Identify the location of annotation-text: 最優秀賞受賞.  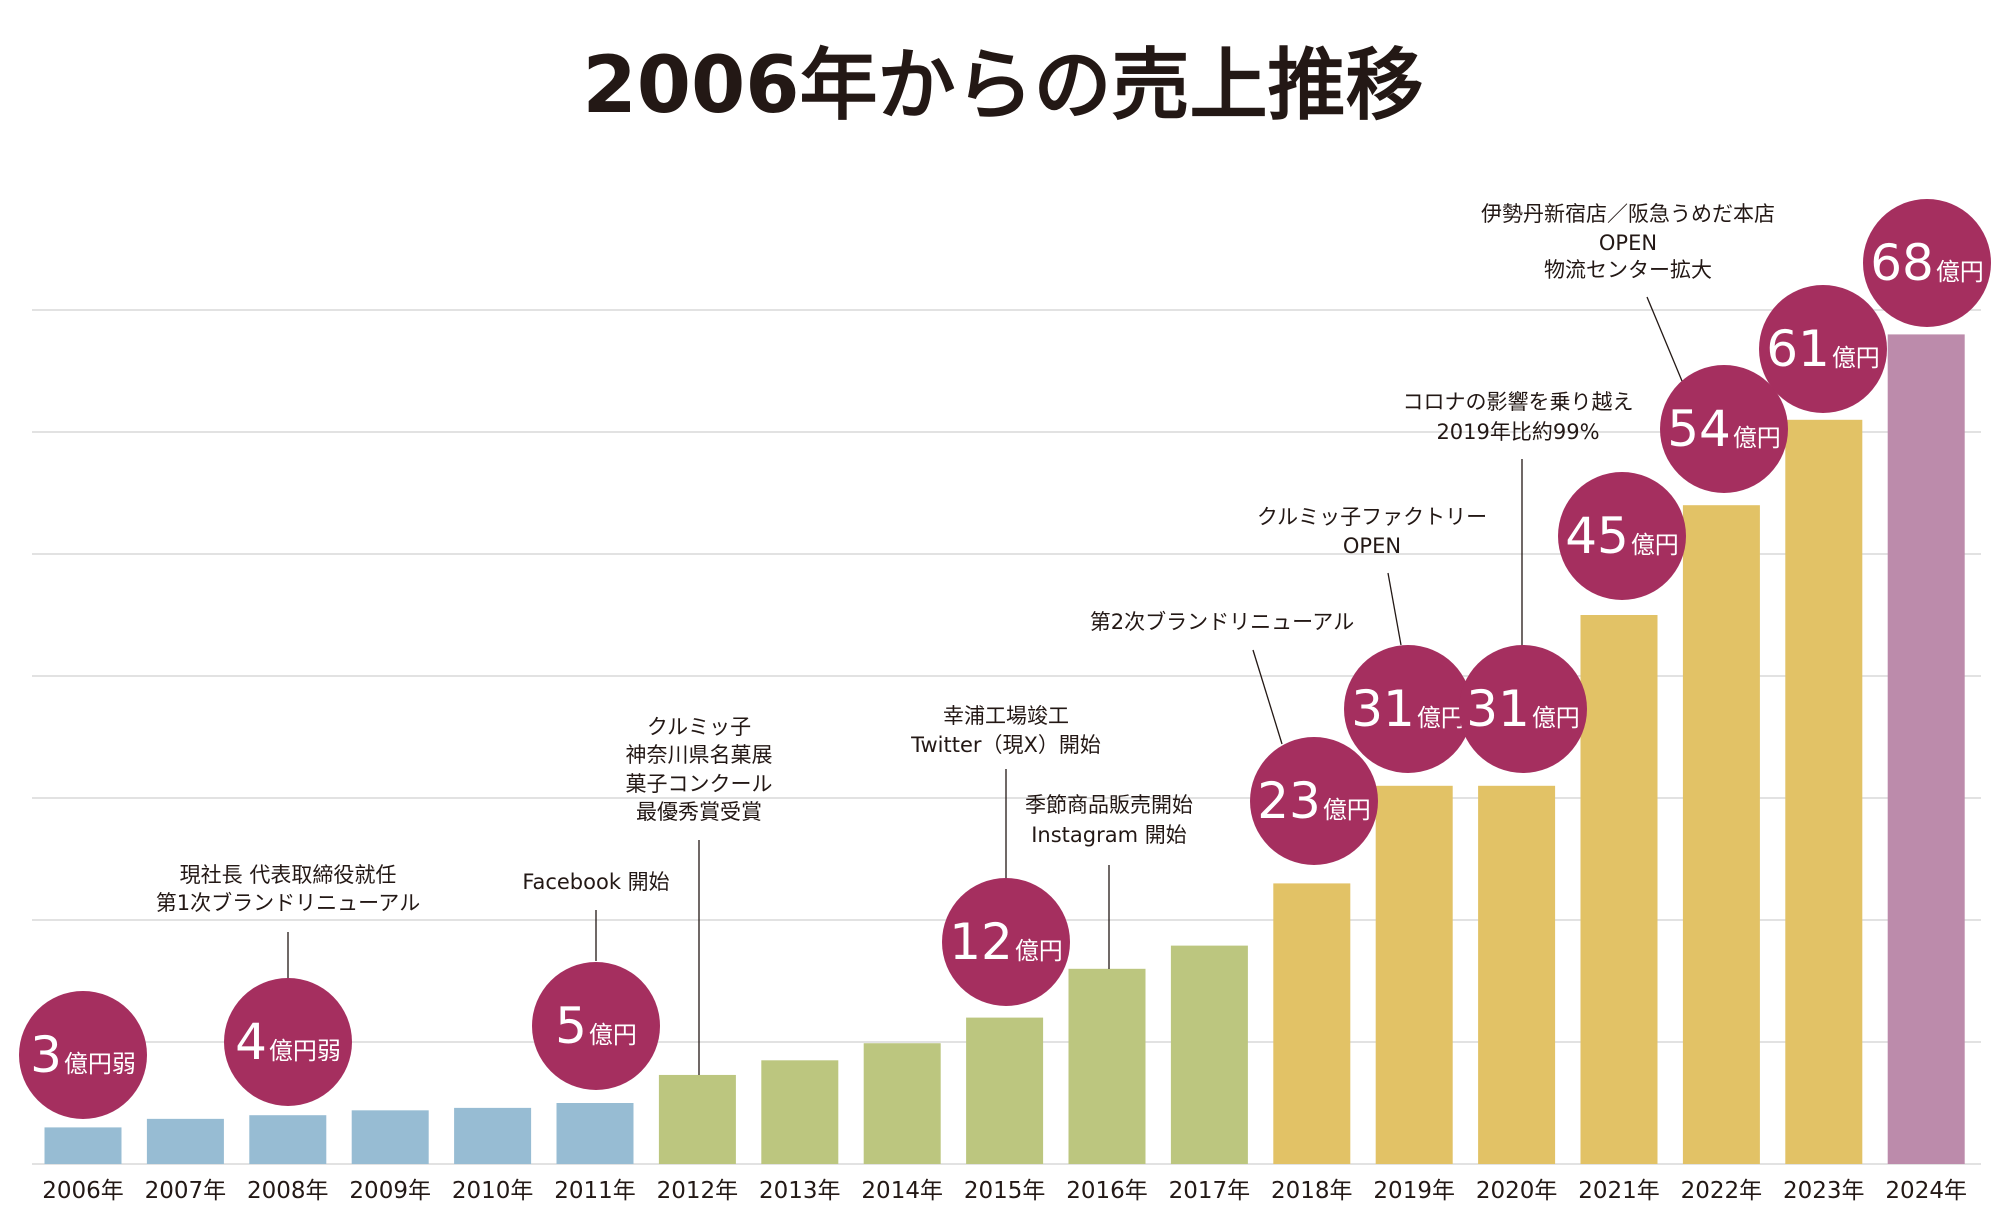
(699, 812).